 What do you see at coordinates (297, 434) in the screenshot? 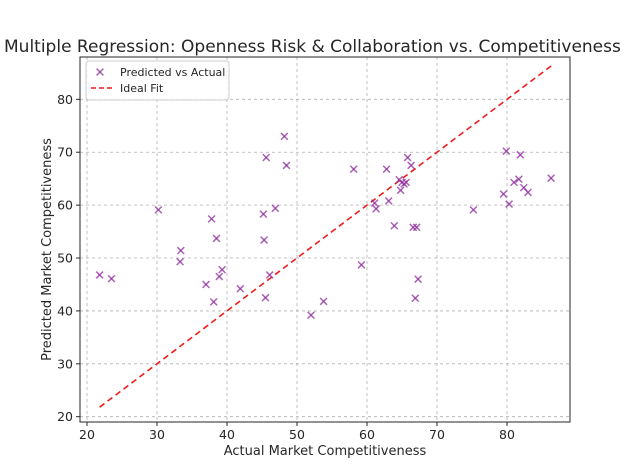
I see `x-tick-label: 50` at bounding box center [297, 434].